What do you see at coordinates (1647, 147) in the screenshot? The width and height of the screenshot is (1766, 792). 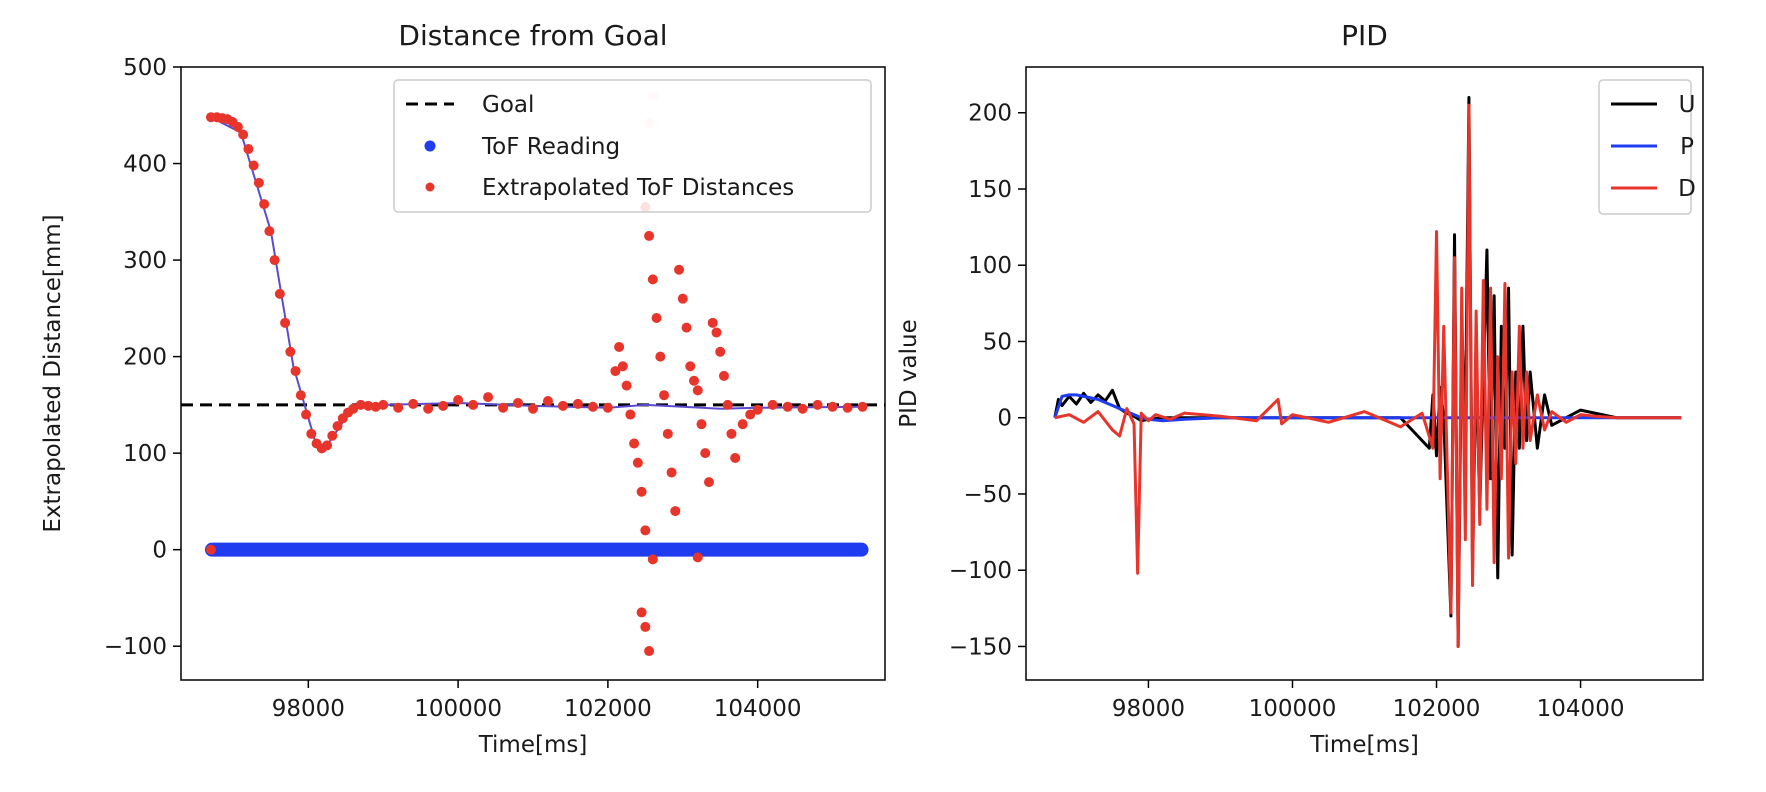 I see `legend: UPD` at bounding box center [1647, 147].